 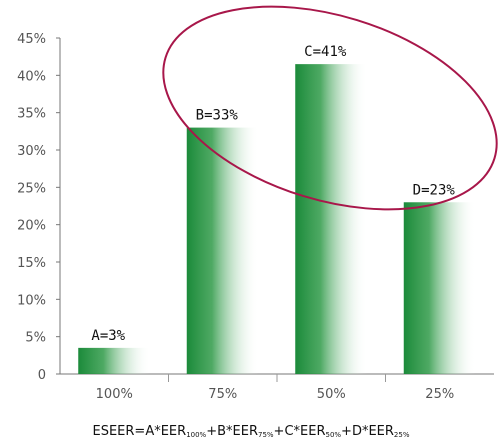 What do you see at coordinates (307, 431) in the screenshot?
I see `formula-term: +C*EER50%` at bounding box center [307, 431].